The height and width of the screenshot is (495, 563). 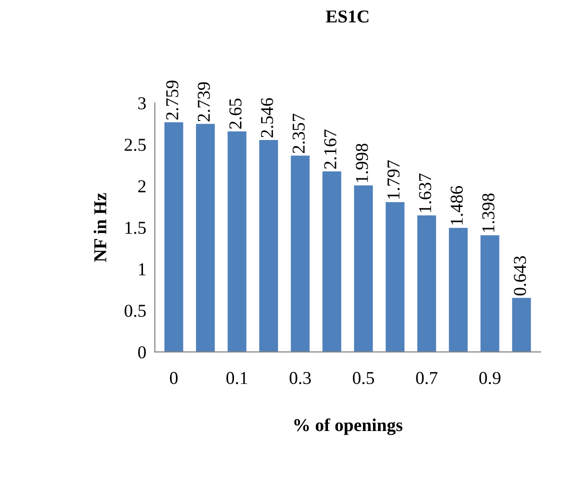 I want to click on data-label: 2.357, so click(x=298, y=134).